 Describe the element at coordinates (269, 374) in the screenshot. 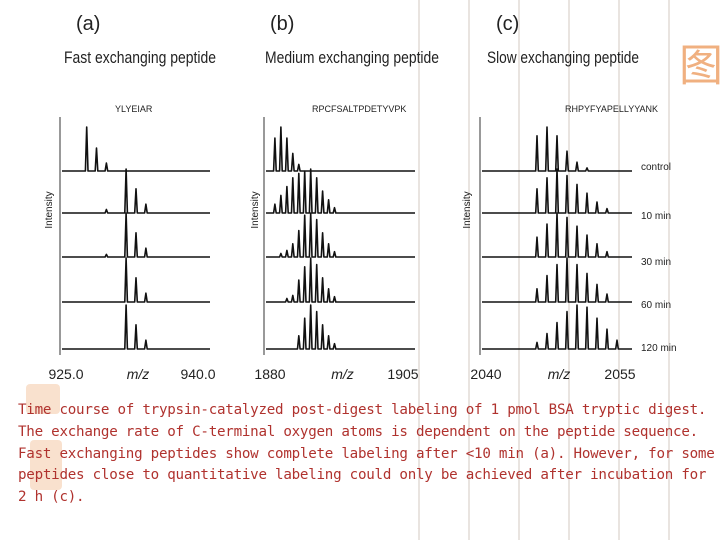

I see `x-tick-label: 1880` at that location.